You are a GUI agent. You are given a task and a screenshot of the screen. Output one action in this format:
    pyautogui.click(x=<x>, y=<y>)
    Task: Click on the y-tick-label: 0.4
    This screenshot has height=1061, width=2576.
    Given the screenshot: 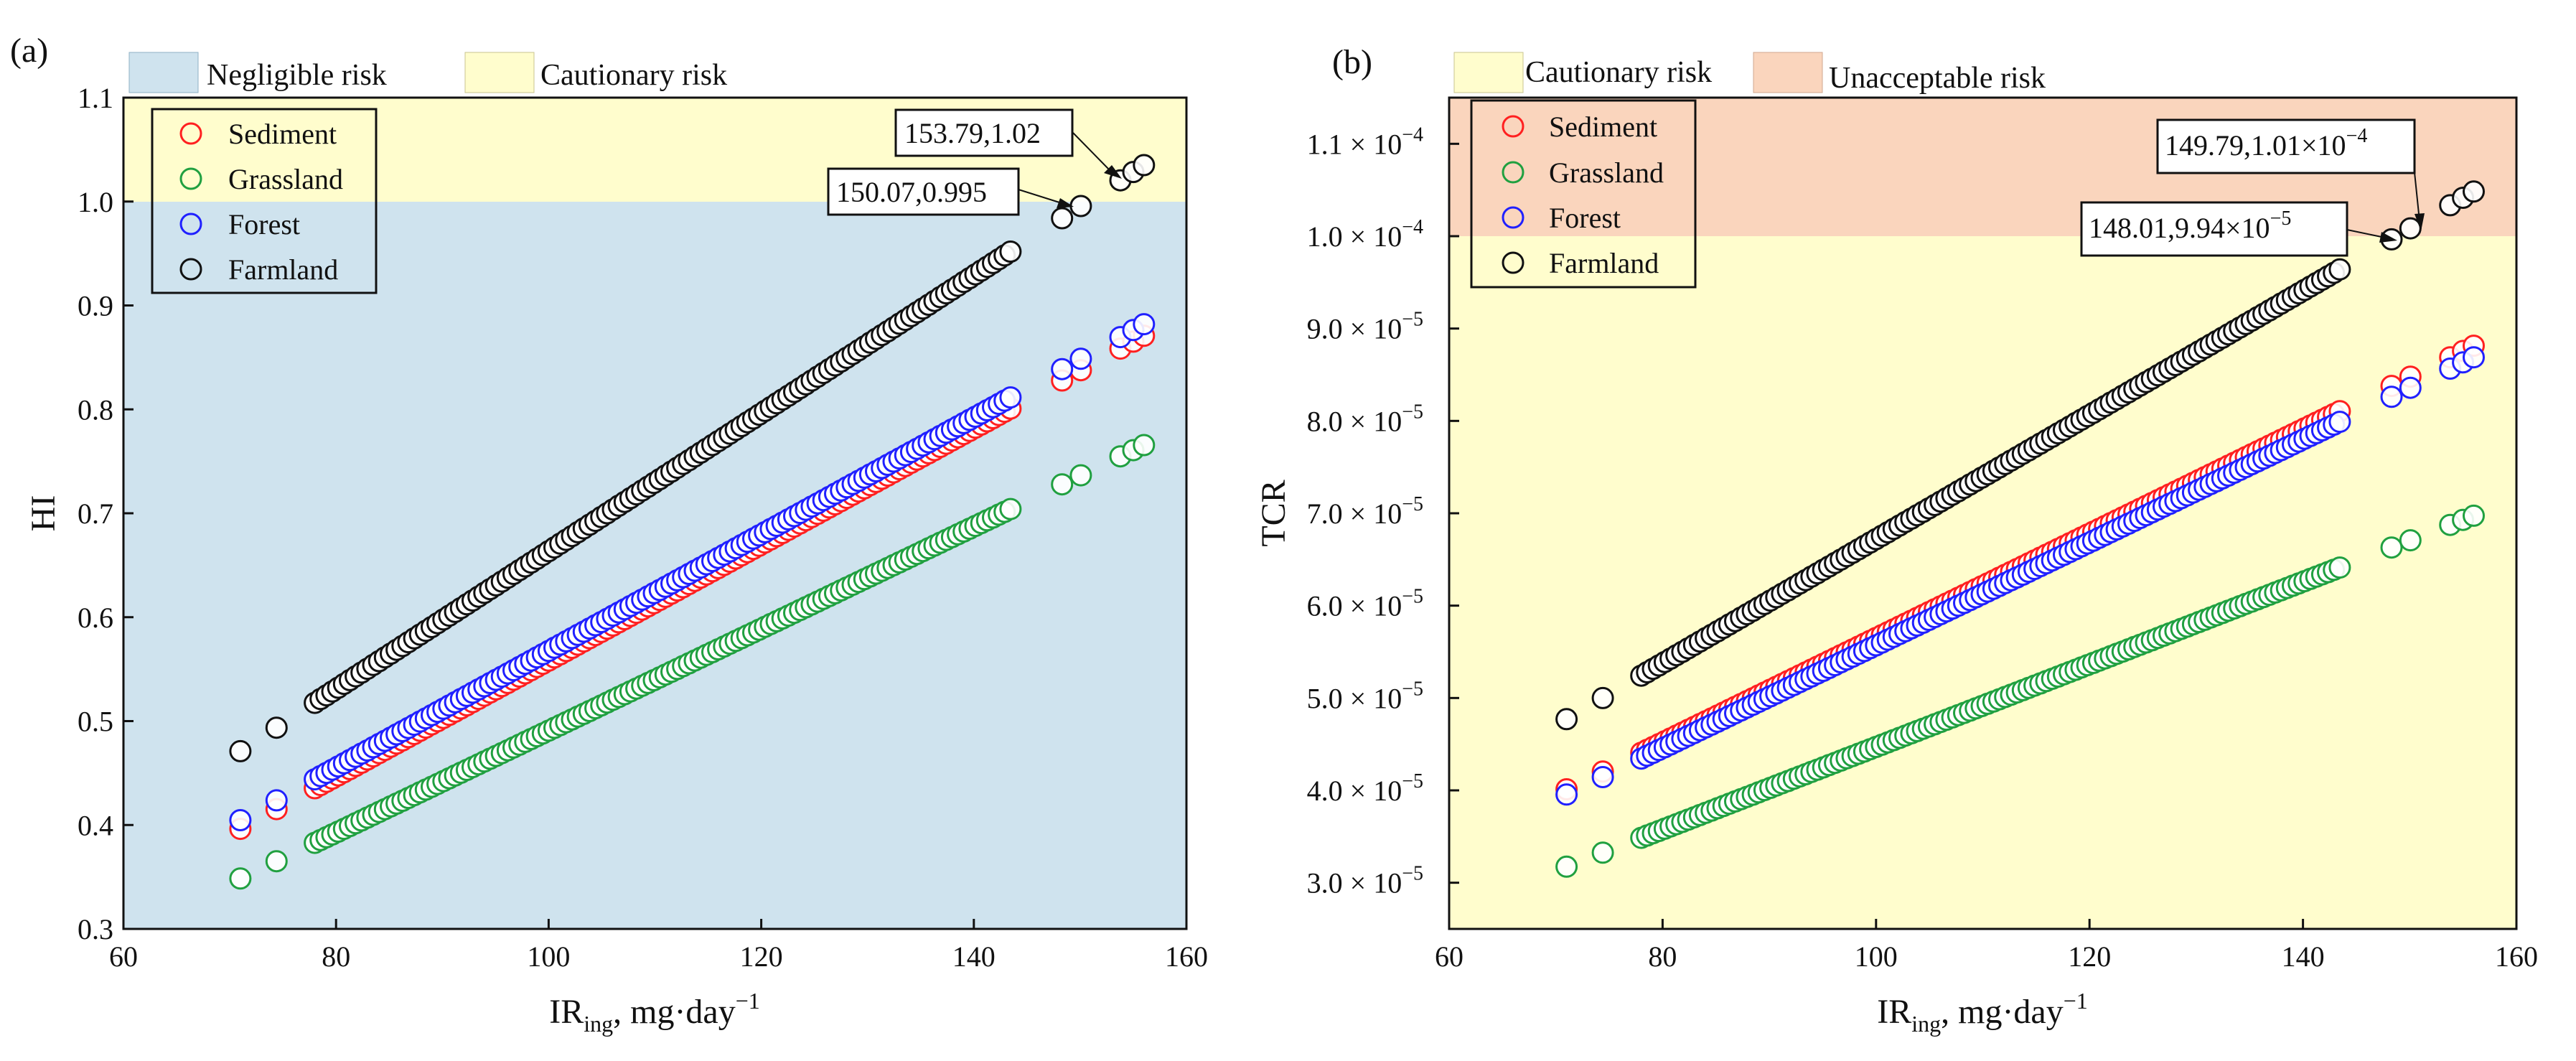 What is the action you would take?
    pyautogui.click(x=95, y=825)
    